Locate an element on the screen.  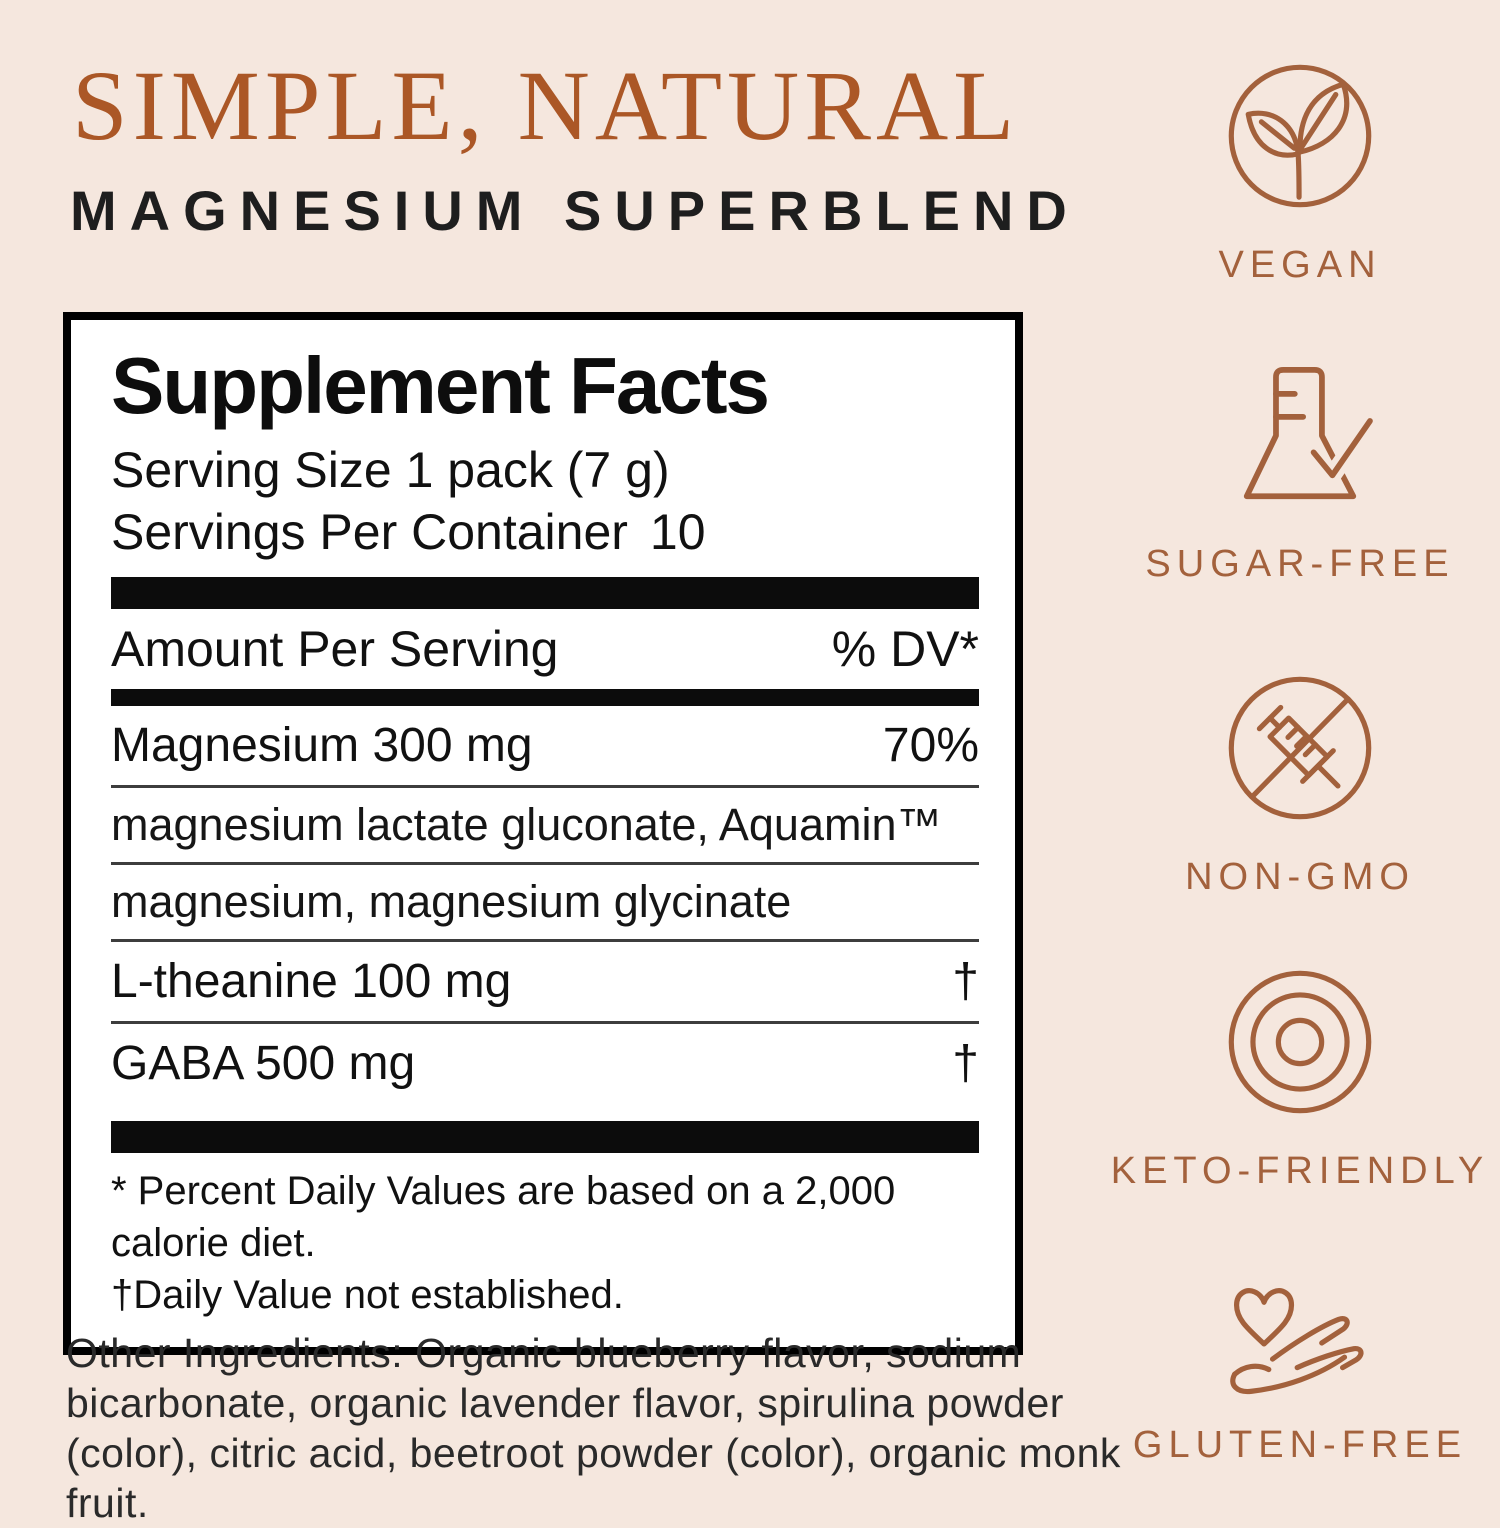
badge-non-gmo: NON-GMO is located at coordinates (1300, 783).